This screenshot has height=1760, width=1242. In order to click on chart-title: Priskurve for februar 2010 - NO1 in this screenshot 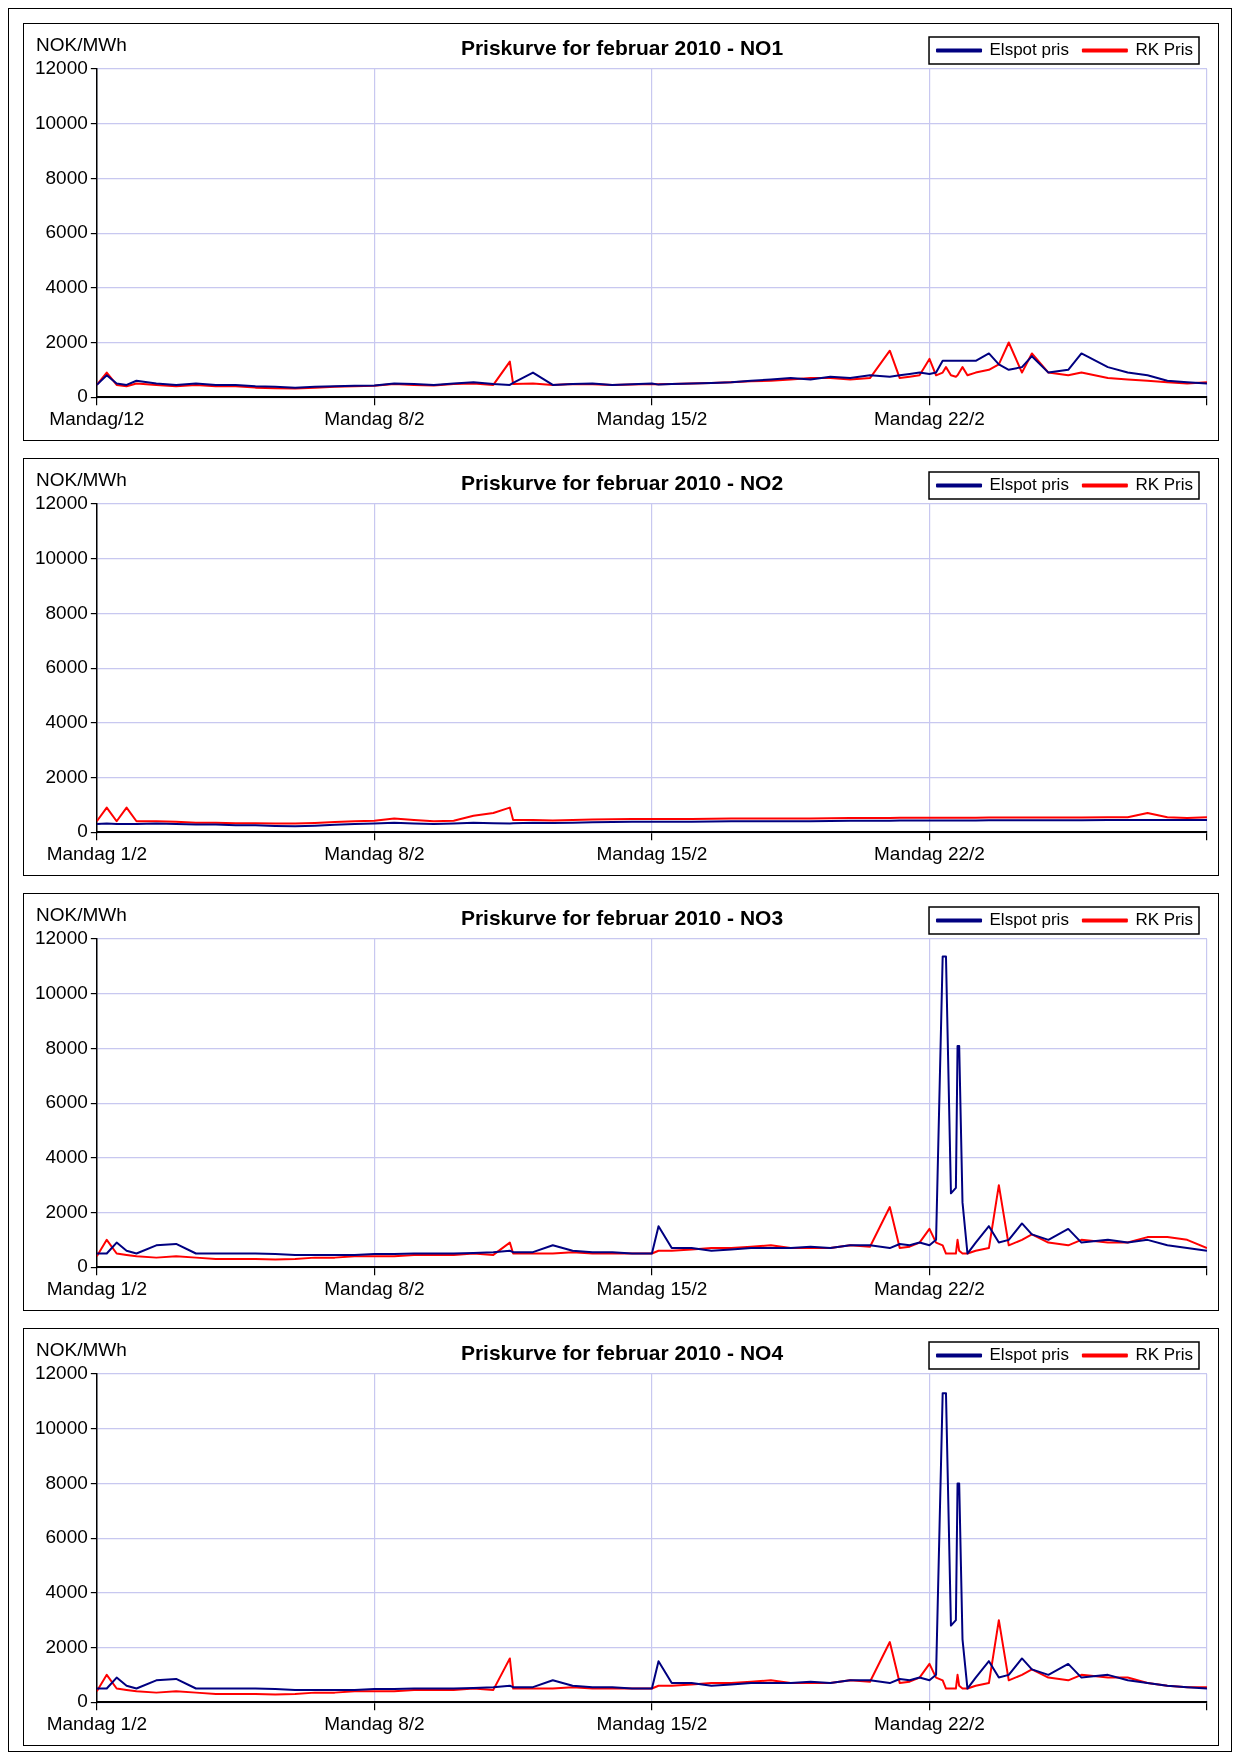, I will do `click(622, 47)`.